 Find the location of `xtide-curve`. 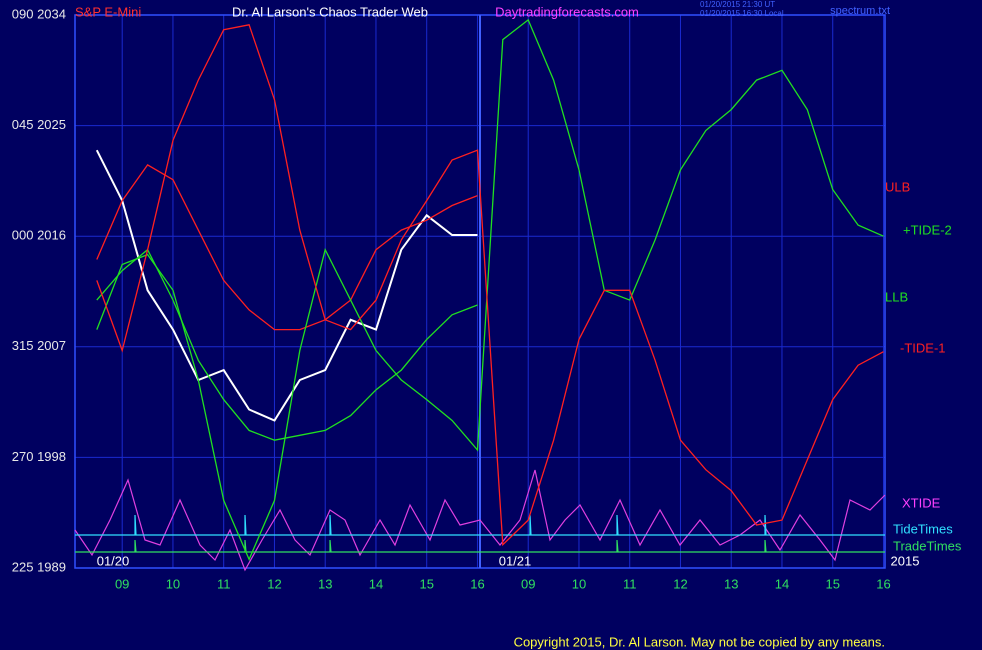

xtide-curve is located at coordinates (480, 520).